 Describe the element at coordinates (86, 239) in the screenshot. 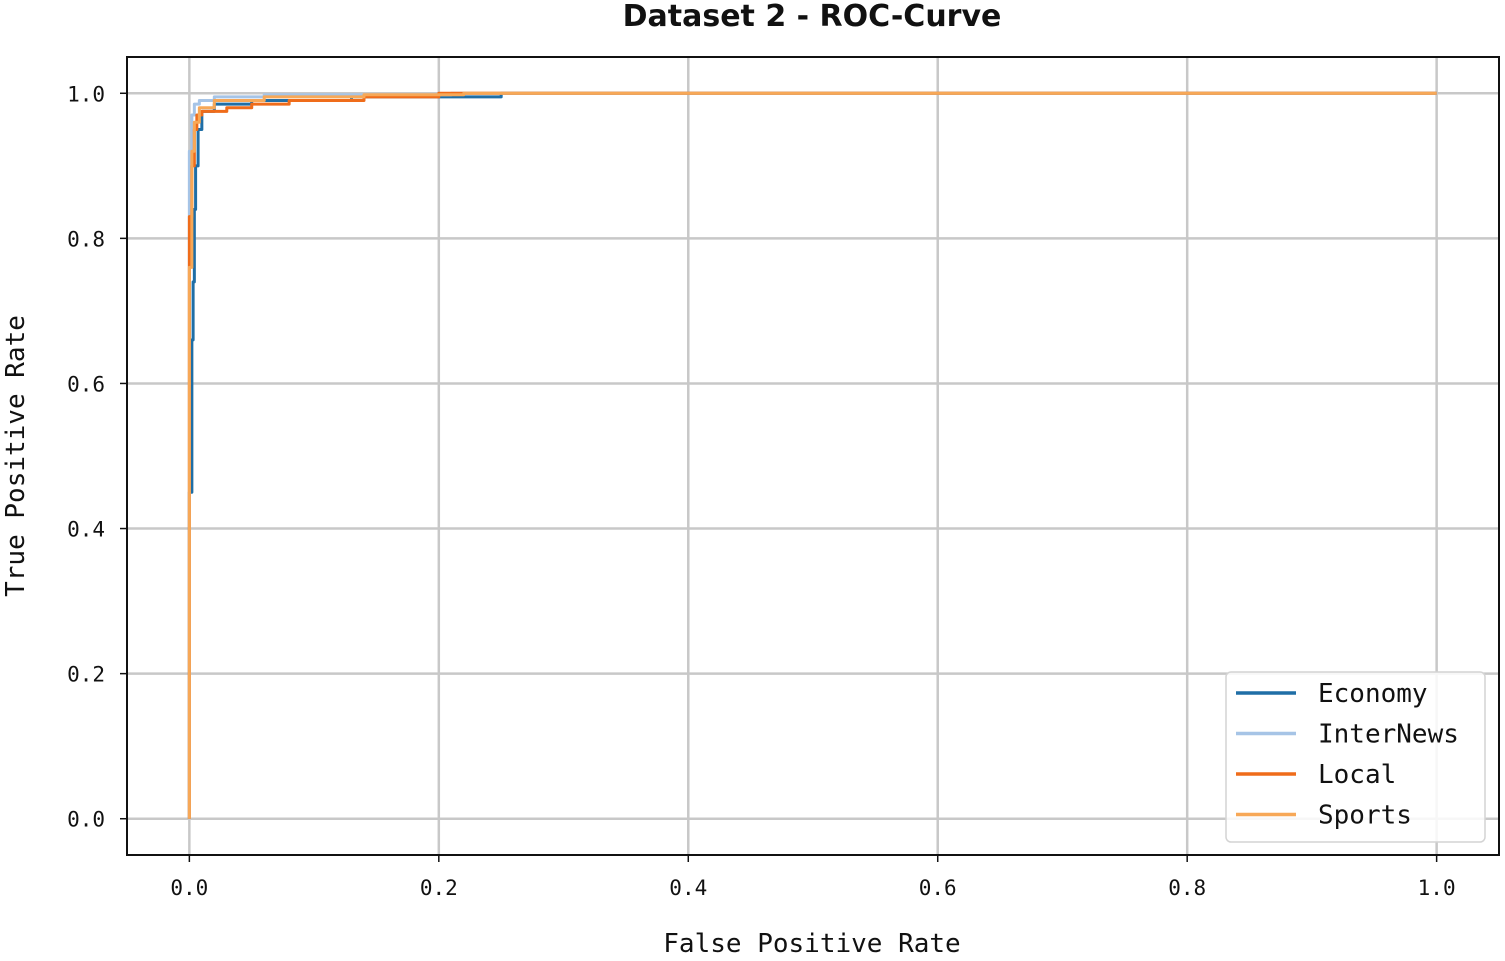

I see `y-tick-label: 0.8` at that location.